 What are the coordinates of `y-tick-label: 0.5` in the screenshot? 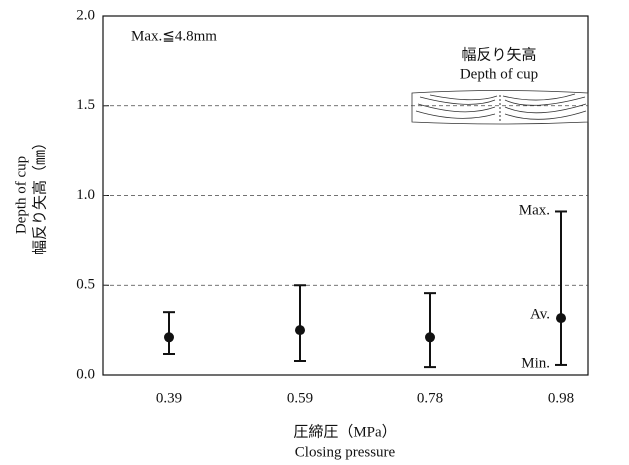 It's located at (85, 285).